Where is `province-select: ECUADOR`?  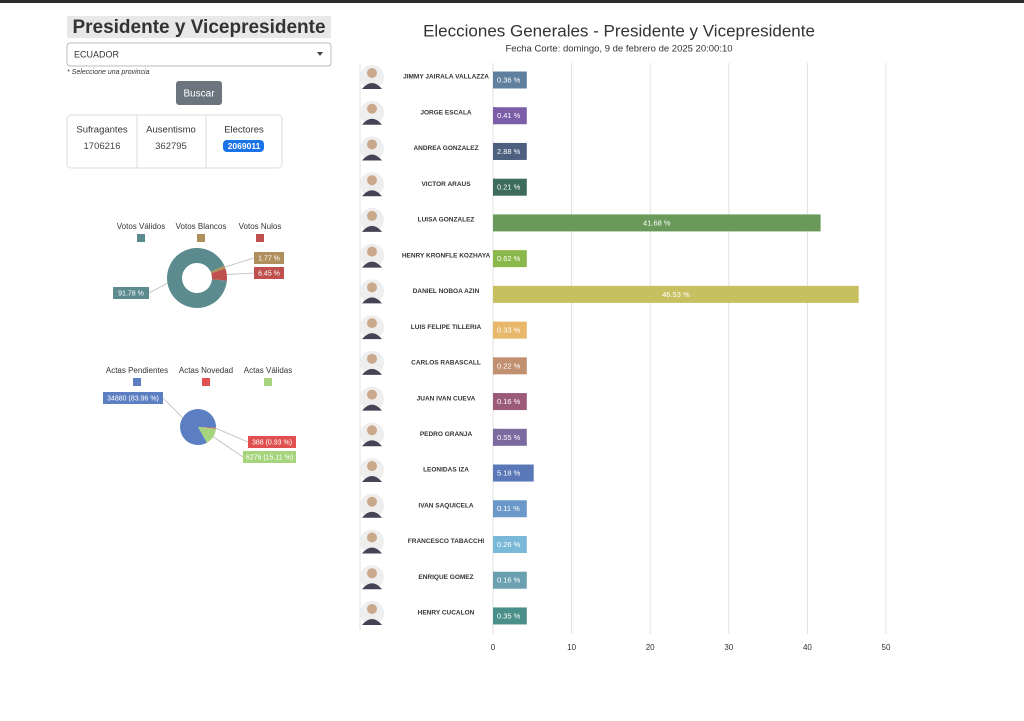 province-select: ECUADOR is located at coordinates (199, 54).